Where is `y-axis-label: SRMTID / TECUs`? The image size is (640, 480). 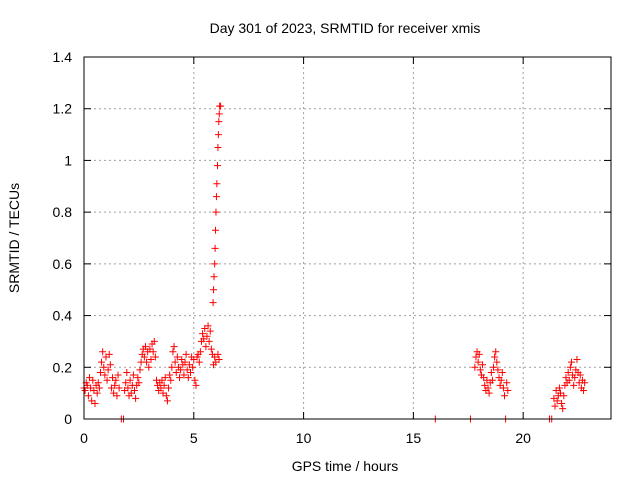 y-axis-label: SRMTID / TECUs is located at coordinates (14, 238).